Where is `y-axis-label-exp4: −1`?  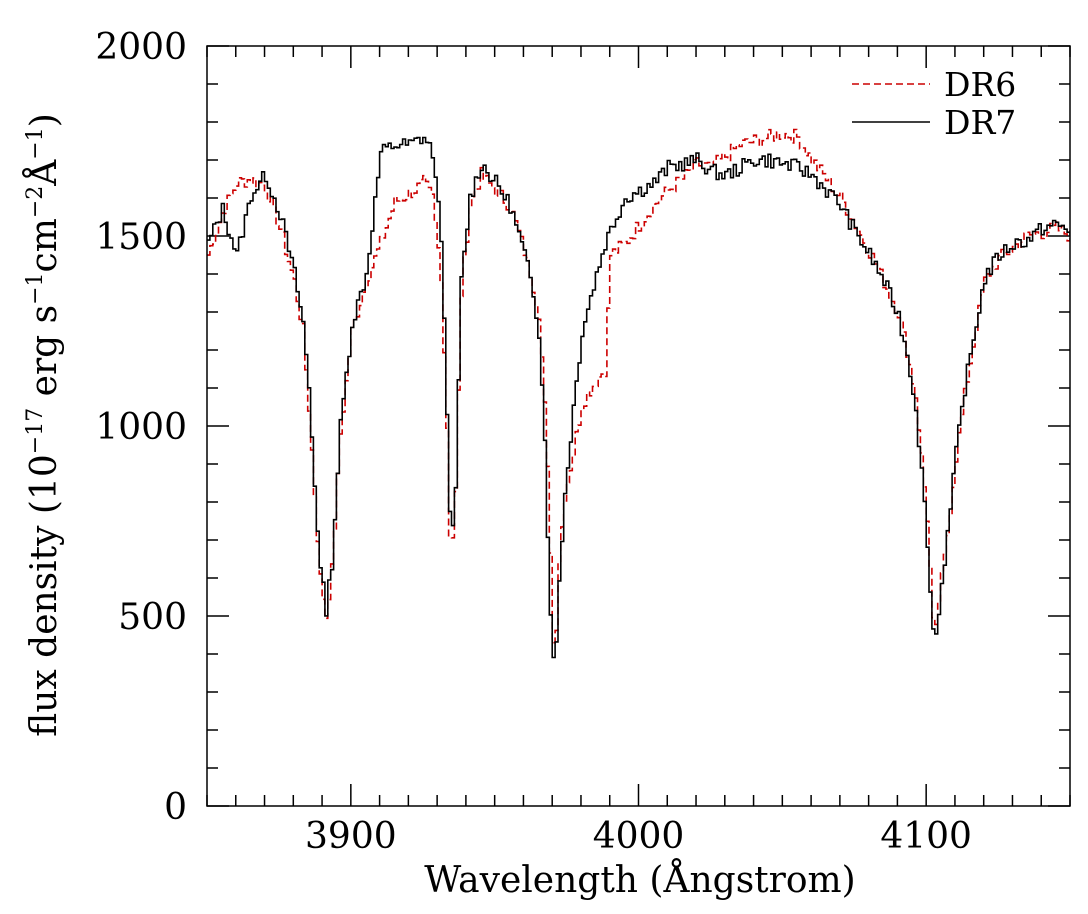 y-axis-label-exp4: −1 is located at coordinates (35, 143).